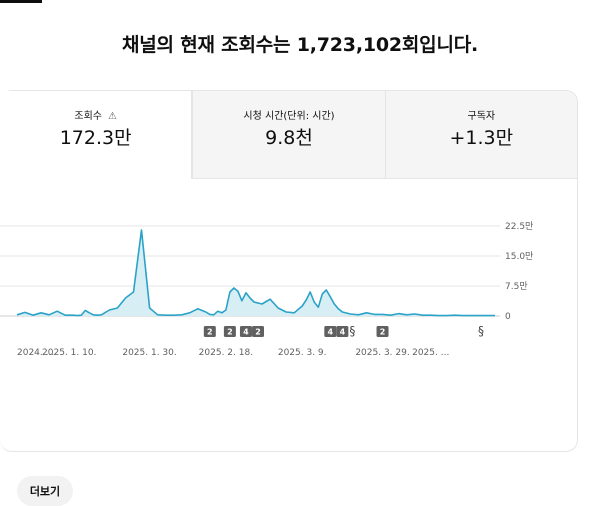 This screenshot has height=506, width=600. What do you see at coordinates (21, 1) in the screenshot?
I see `top-tab-indicator` at bounding box center [21, 1].